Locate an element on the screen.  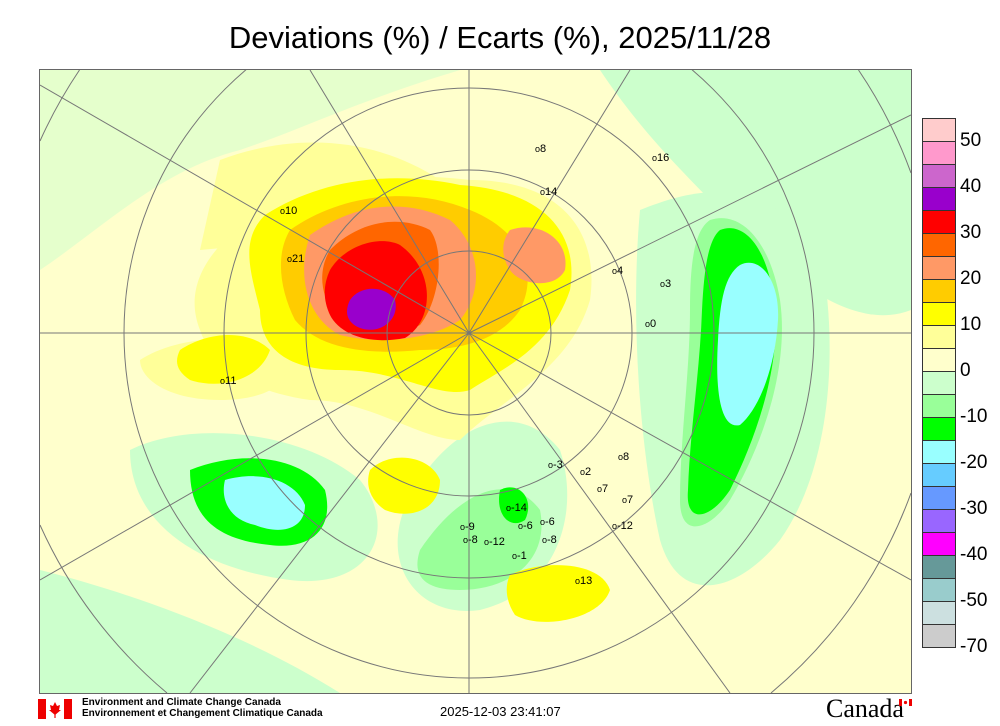
station-value: -3 is located at coordinates (555, 465).